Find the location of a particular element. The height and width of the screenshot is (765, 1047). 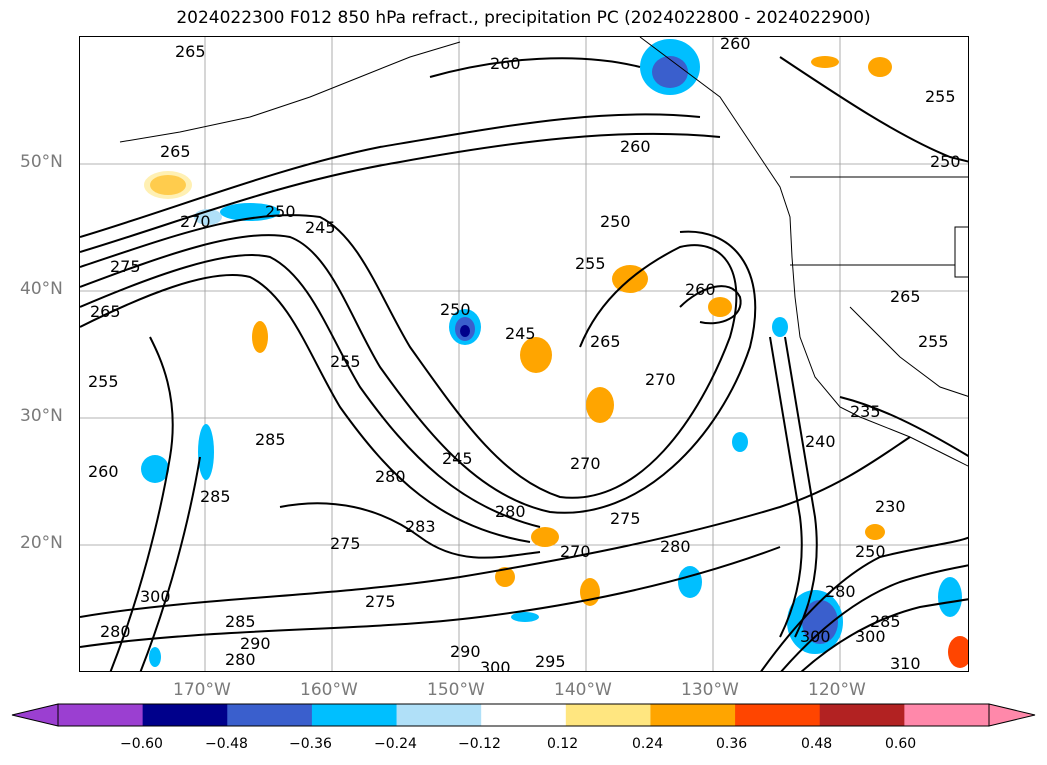

lat-label-40n: 40°N is located at coordinates (41, 289).